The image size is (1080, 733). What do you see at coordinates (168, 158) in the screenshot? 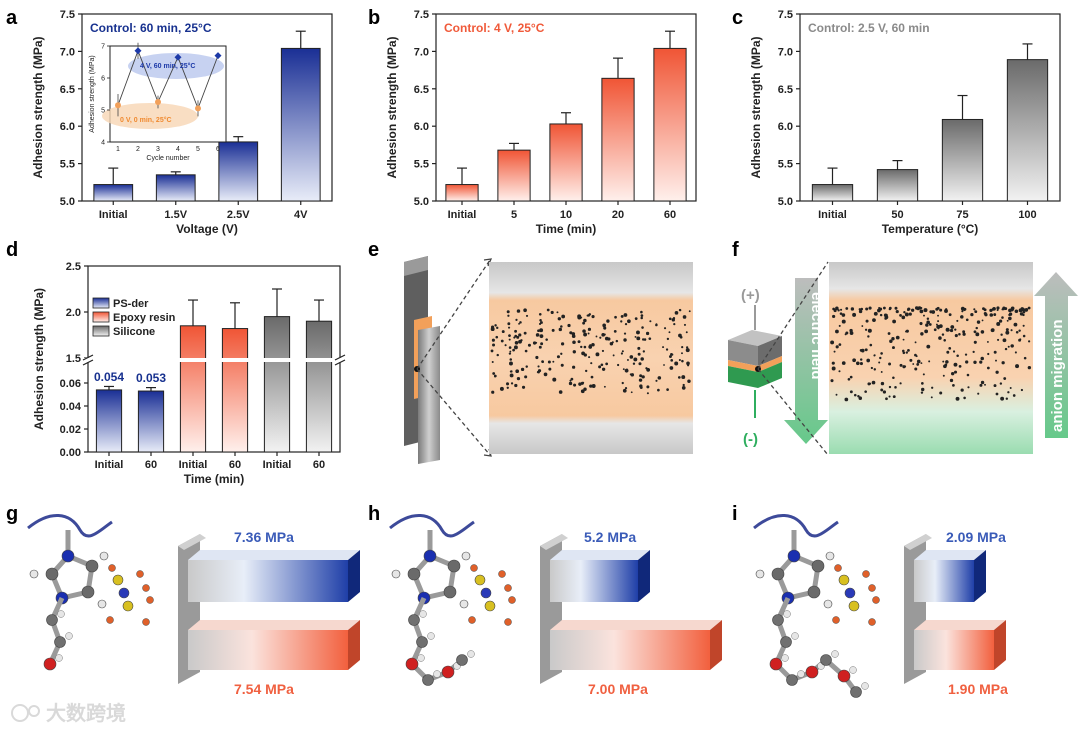
I see `inset-x-label: Cycle number` at bounding box center [168, 158].